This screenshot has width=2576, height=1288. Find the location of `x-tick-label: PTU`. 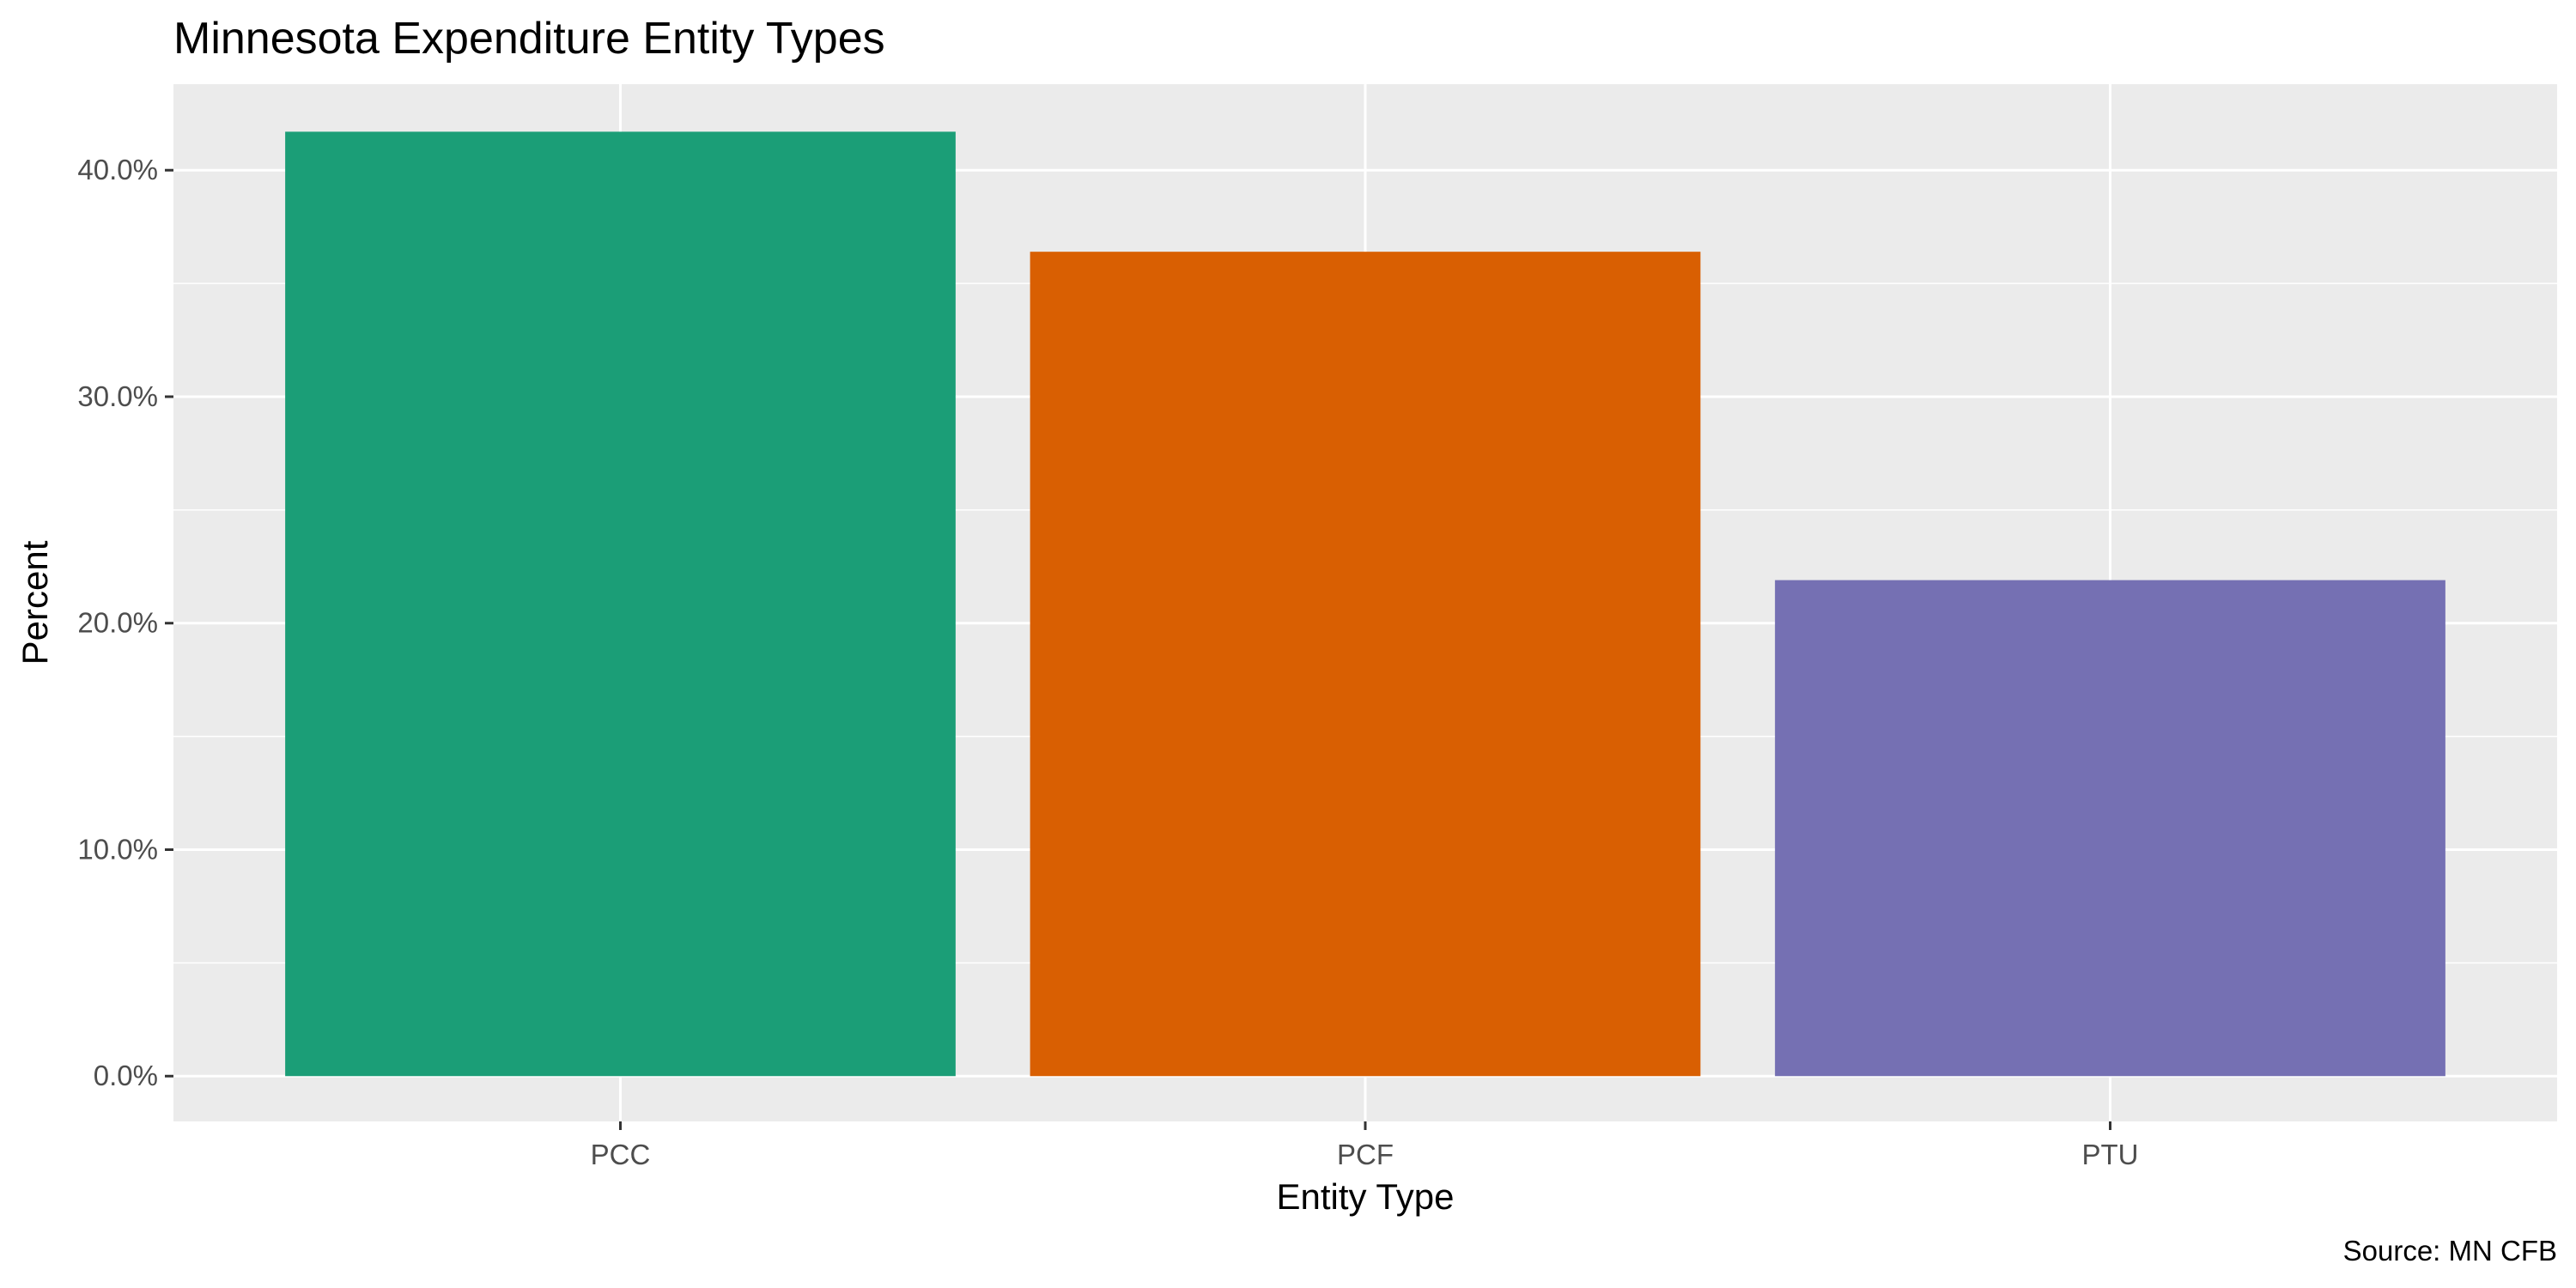

x-tick-label: PTU is located at coordinates (2111, 1155).